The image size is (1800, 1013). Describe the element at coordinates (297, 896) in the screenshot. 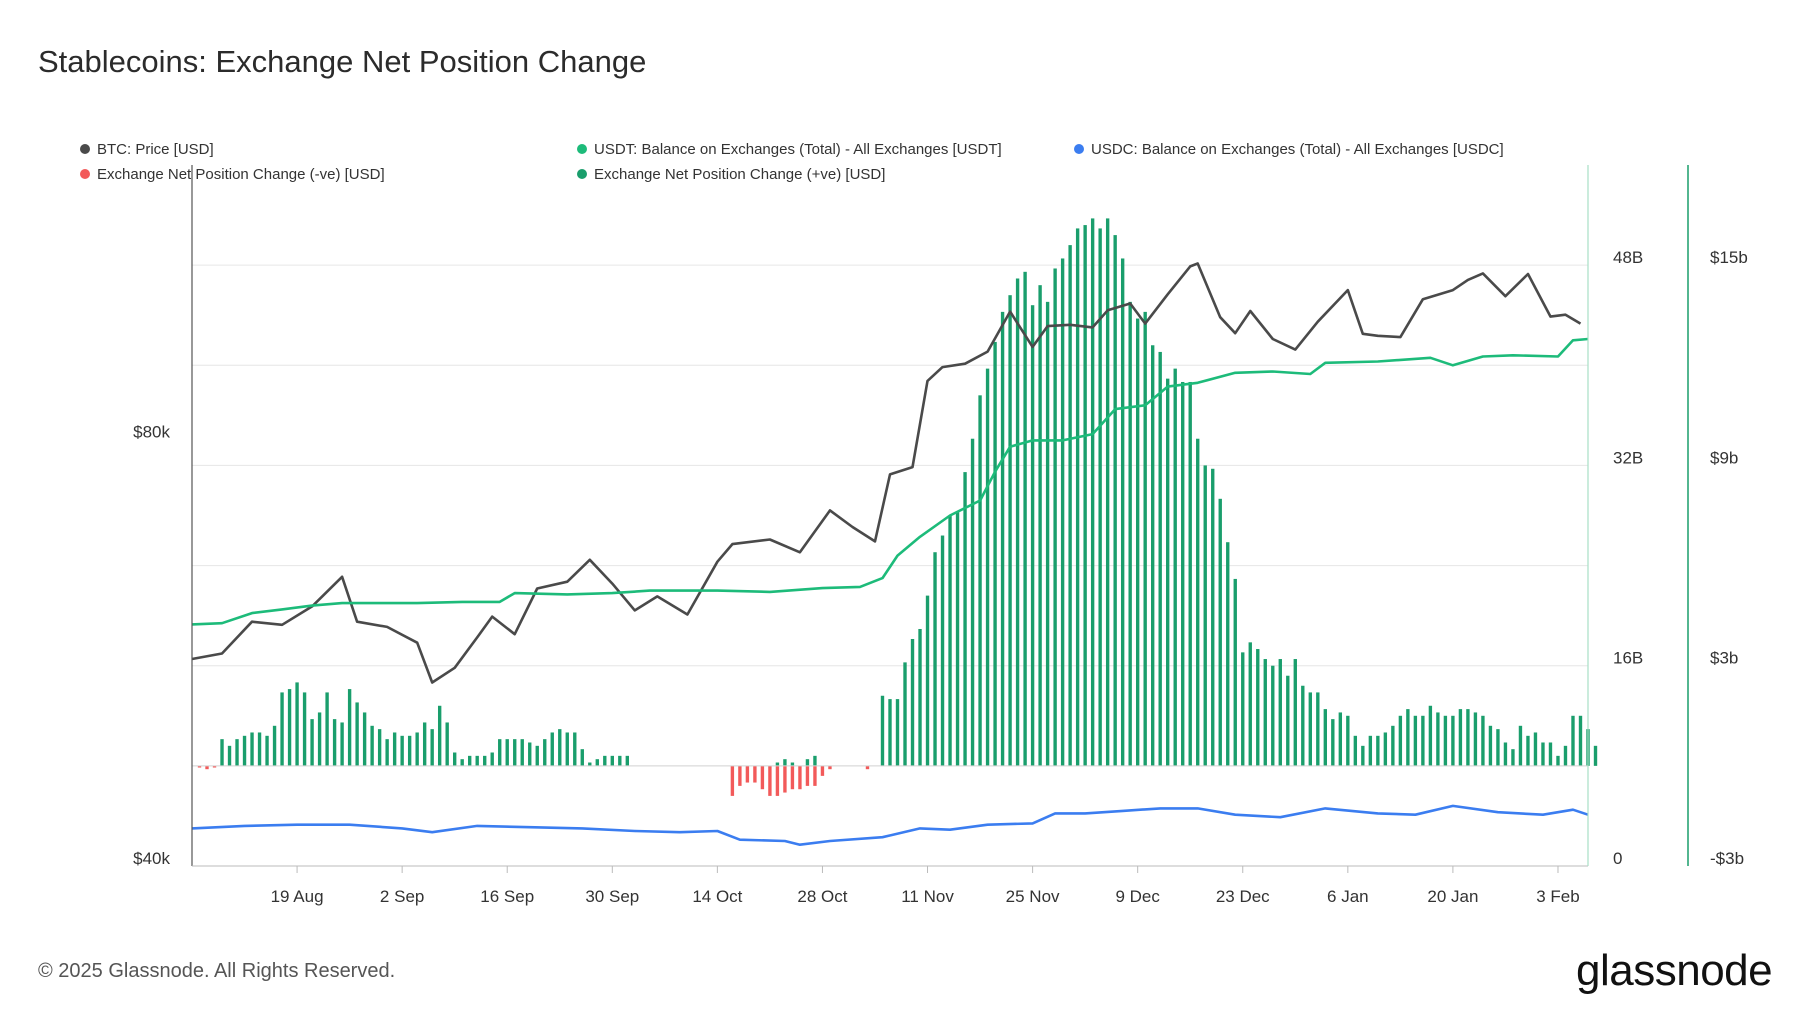

I see `x-tick-label: 19 Aug` at that location.